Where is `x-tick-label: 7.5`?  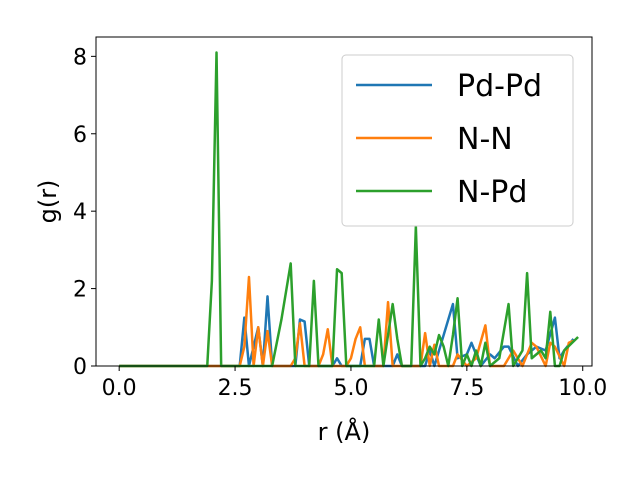
x-tick-label: 7.5 is located at coordinates (466, 388).